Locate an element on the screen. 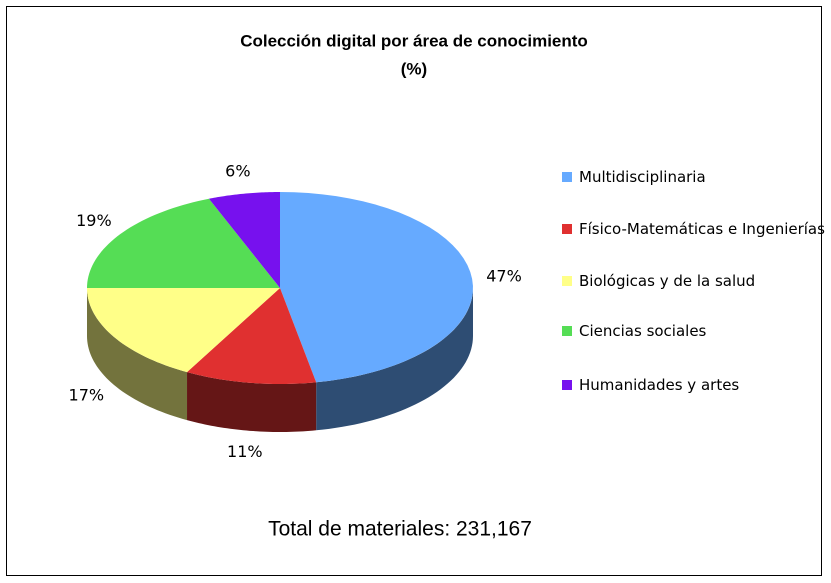 The height and width of the screenshot is (583, 831). data-label: 19% is located at coordinates (94, 220).